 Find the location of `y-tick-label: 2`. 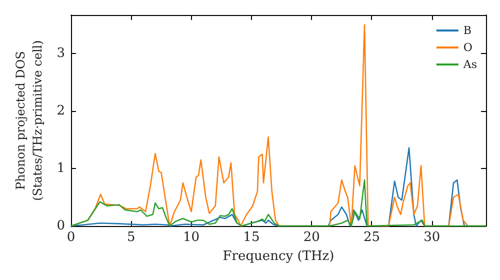

y-tick-label: 2 is located at coordinates (60, 111).